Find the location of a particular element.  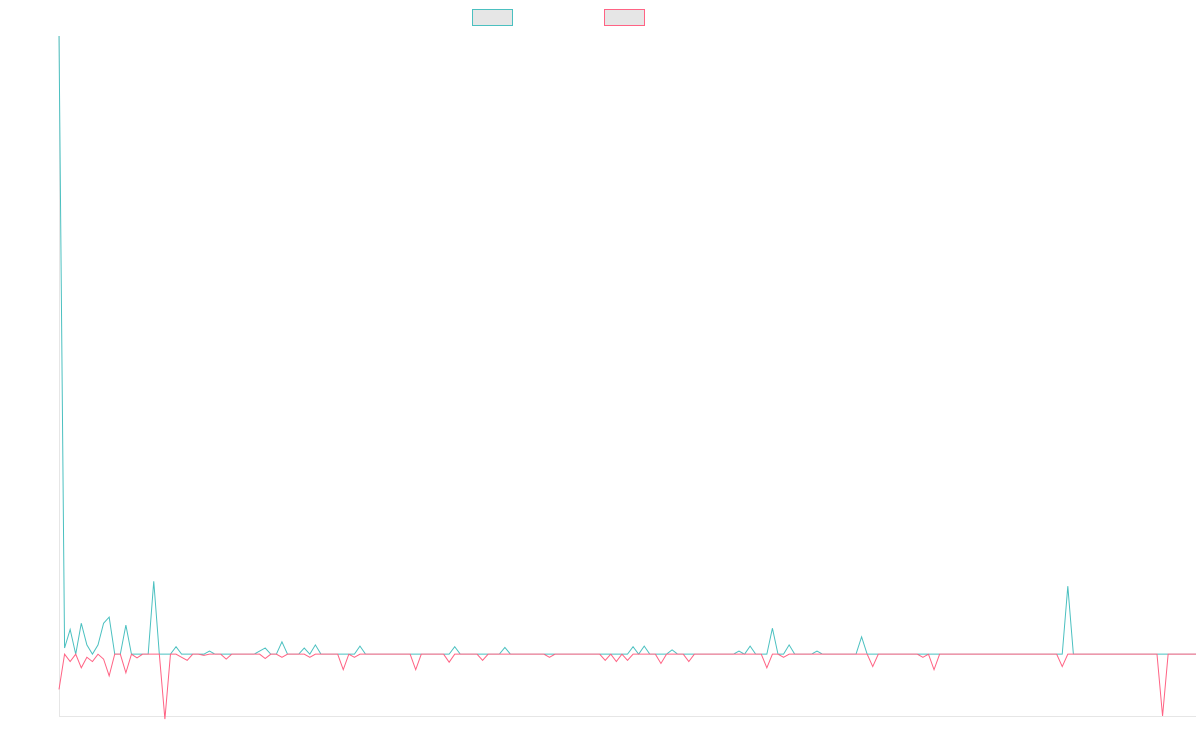

legend is located at coordinates (558, 17).